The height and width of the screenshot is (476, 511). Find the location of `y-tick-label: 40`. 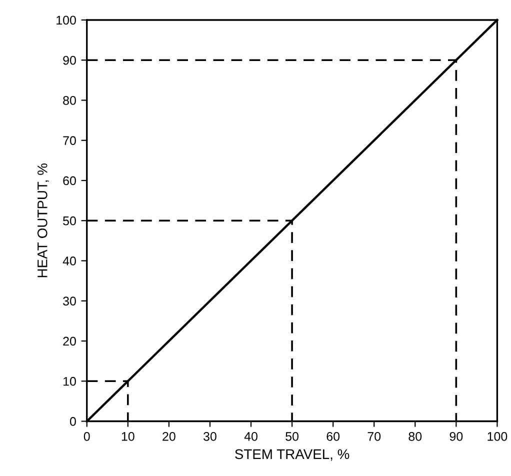

y-tick-label: 40 is located at coordinates (69, 261).